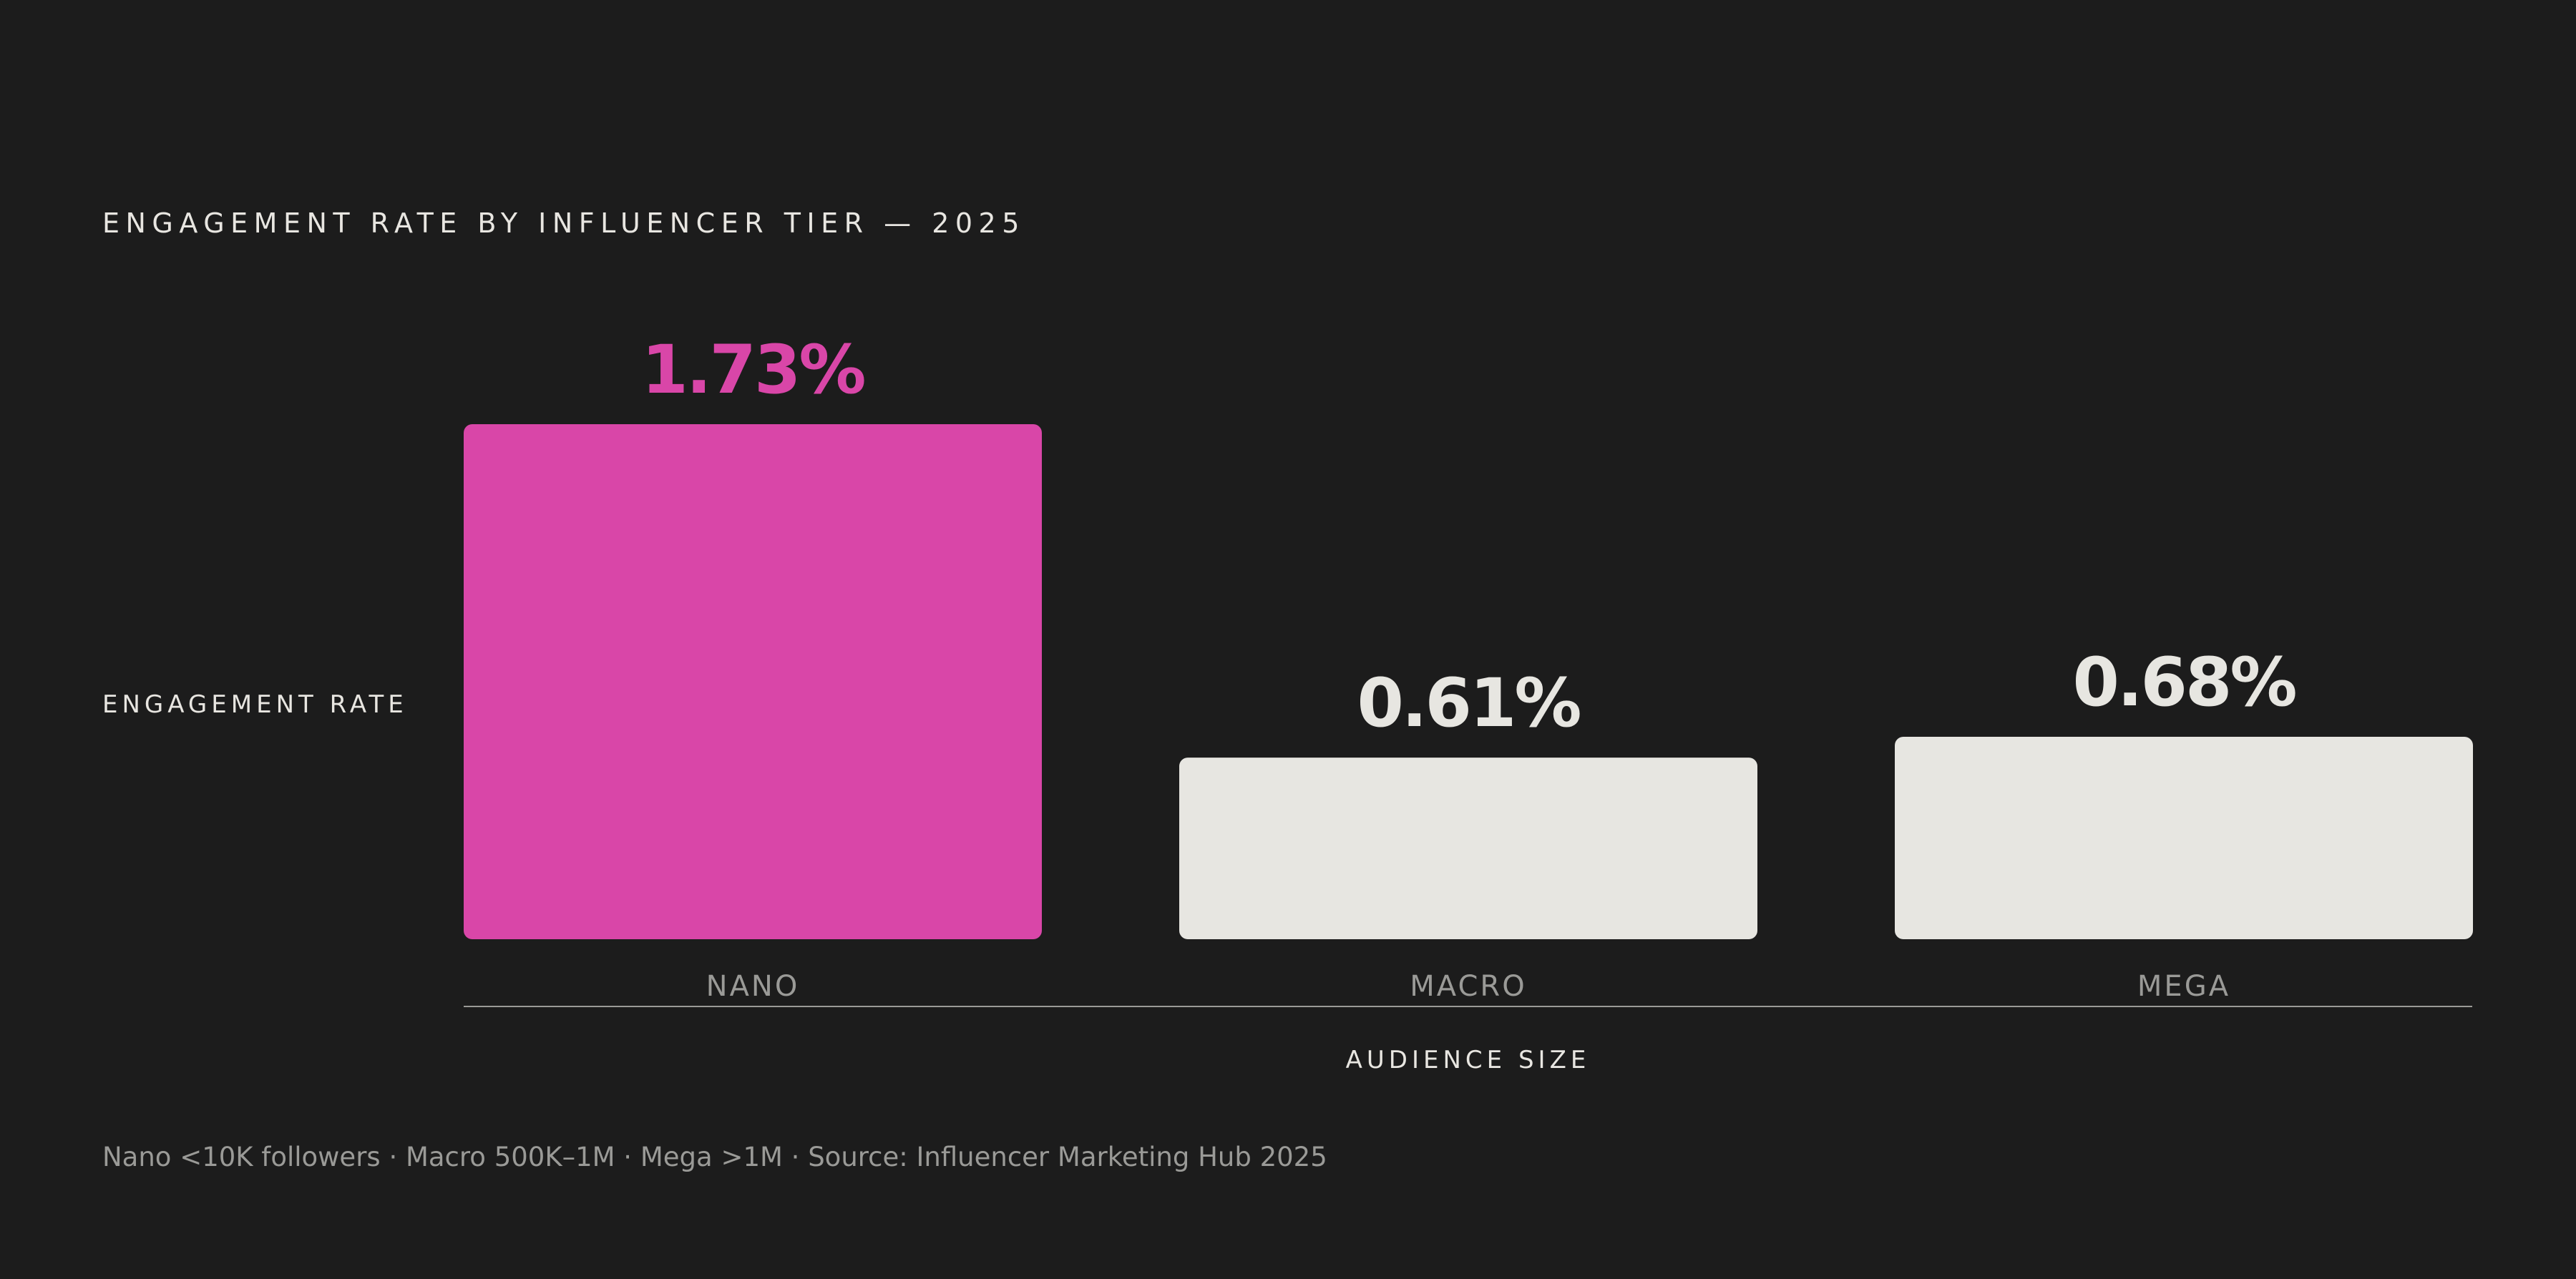 The height and width of the screenshot is (1279, 2576). Describe the element at coordinates (1468, 848) in the screenshot. I see `bar-macro` at that location.